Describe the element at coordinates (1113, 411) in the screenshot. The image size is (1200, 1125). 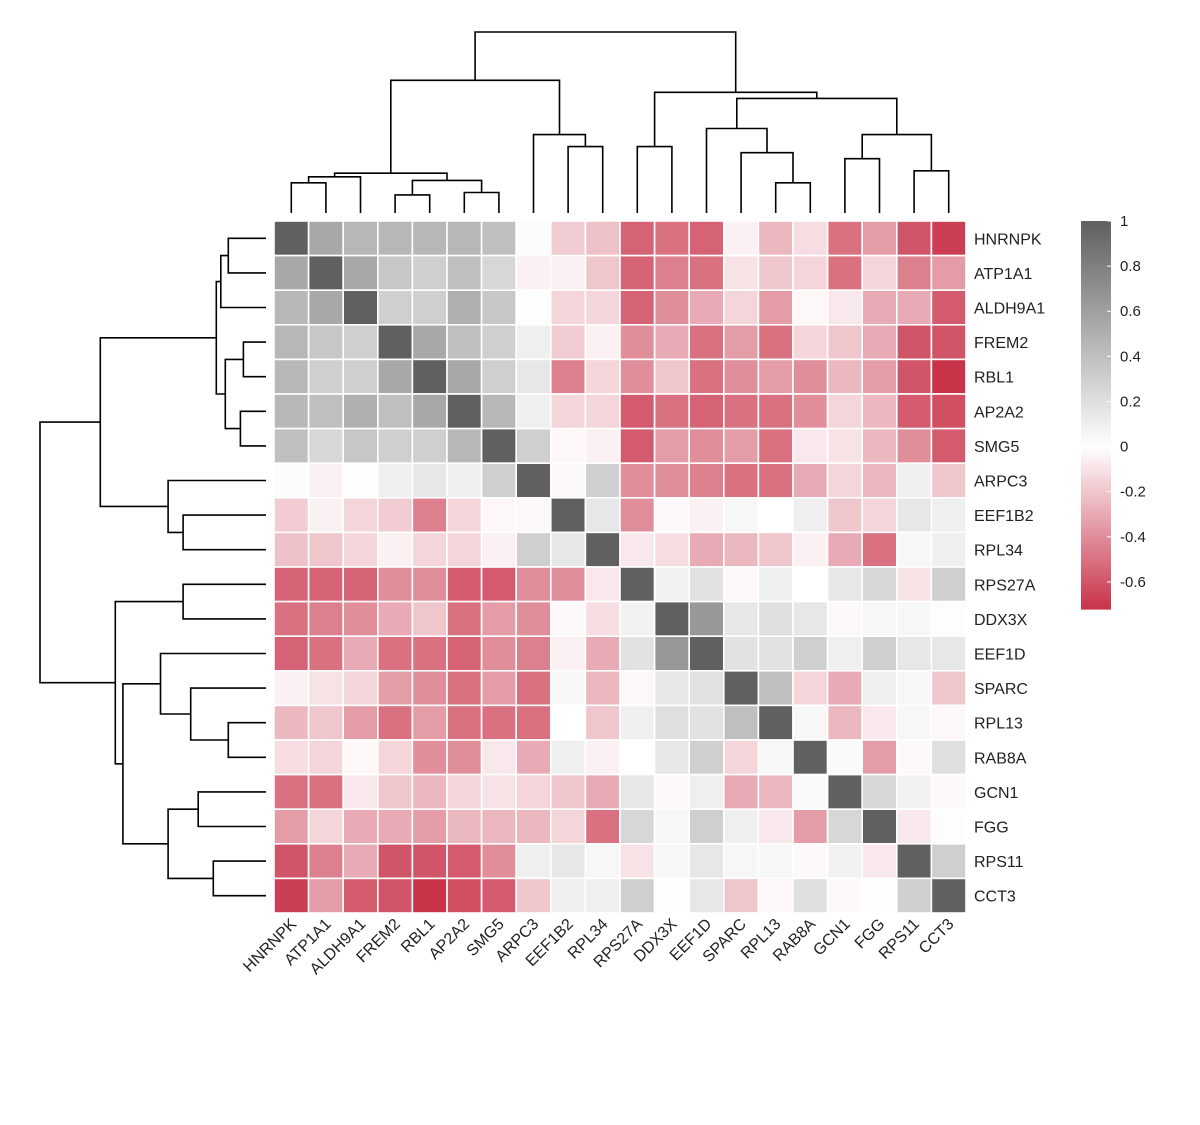
I see `colorbar: 1 0.8 0.6 0.4 0.2 0 -0.2 -0.4 -0.6` at that location.